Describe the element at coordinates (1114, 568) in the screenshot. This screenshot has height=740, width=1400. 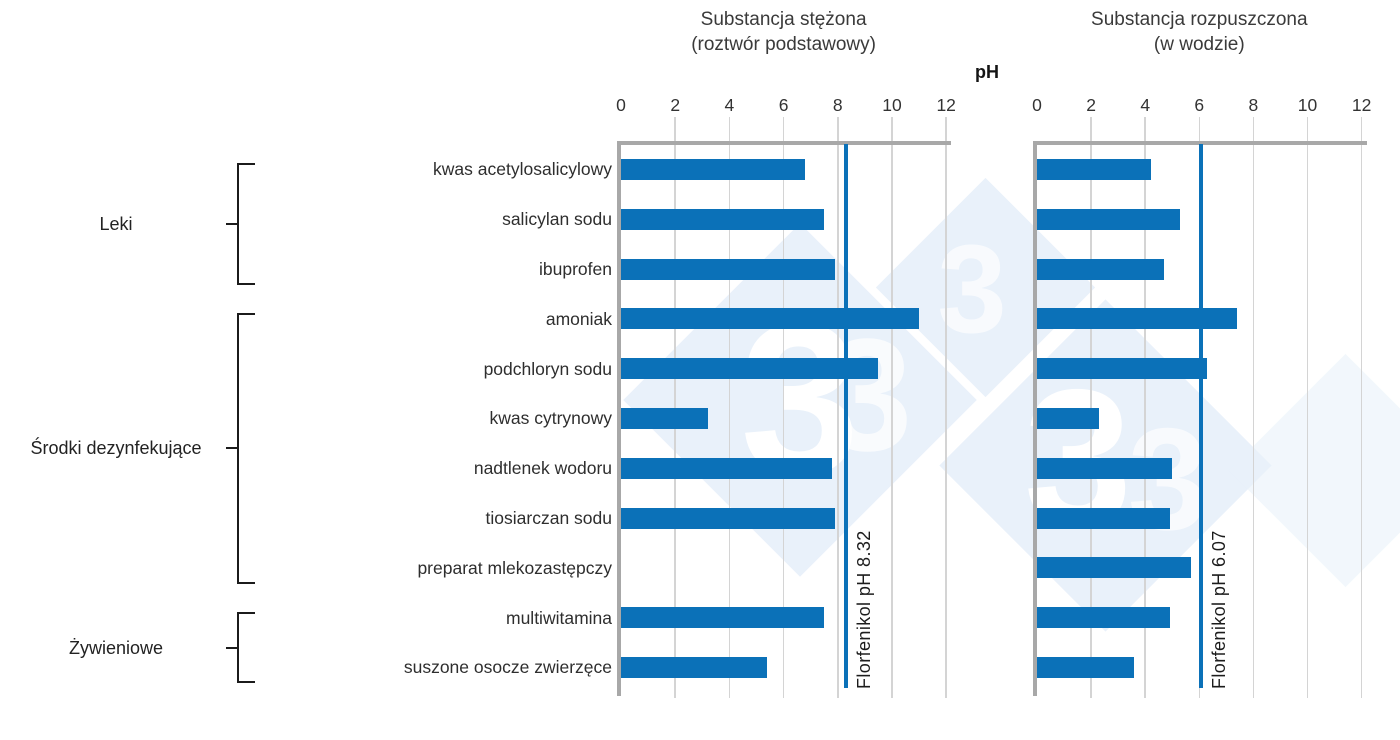
I see `bar-preparat-mlekozastepczy` at that location.